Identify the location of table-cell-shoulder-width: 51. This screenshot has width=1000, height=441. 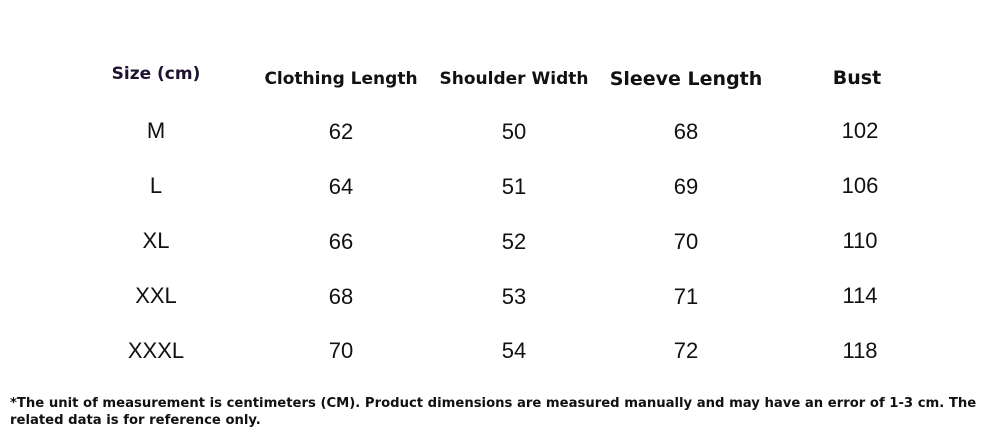
(514, 186).